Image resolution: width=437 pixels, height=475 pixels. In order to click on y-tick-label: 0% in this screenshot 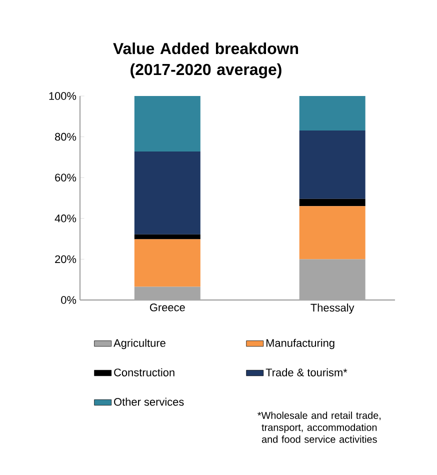, I will do `click(68, 300)`.